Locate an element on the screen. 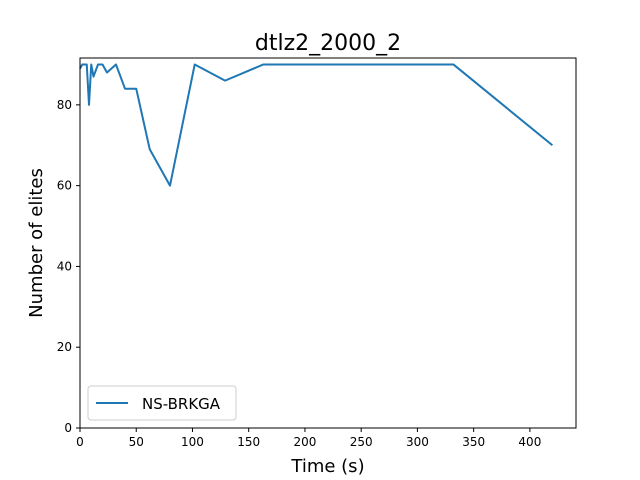  x-tick-label: 100 is located at coordinates (192, 442).